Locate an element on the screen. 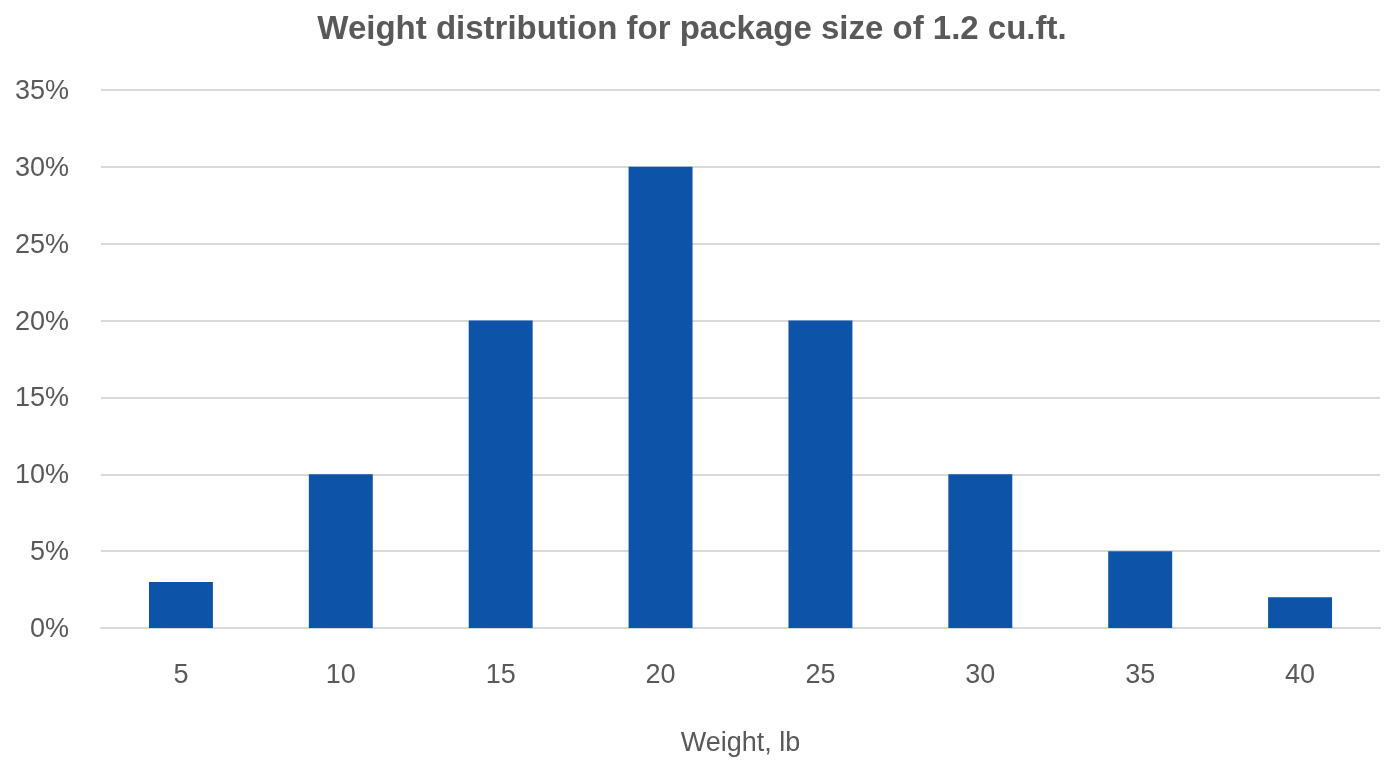 Image resolution: width=1384 pixels, height=764 pixels. x-tick-label: 25 is located at coordinates (820, 673).